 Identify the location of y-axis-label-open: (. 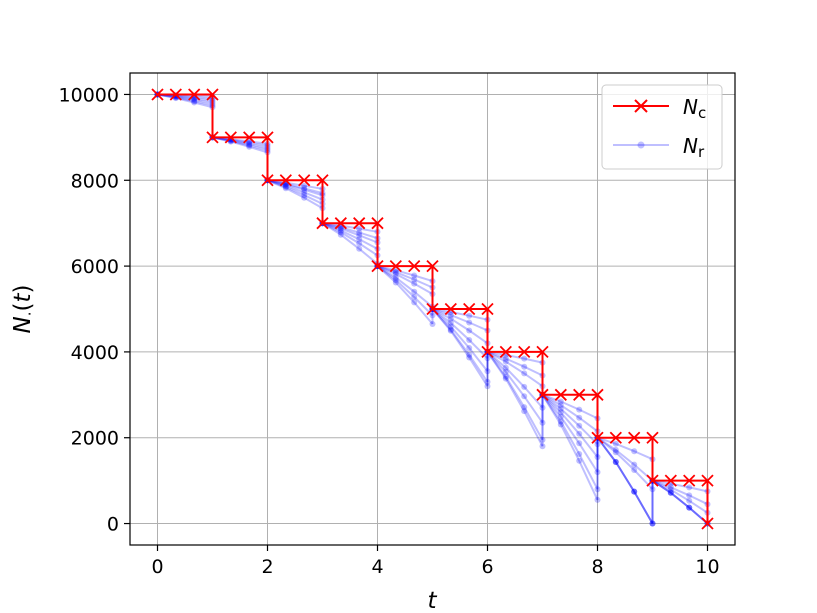
(23, 307).